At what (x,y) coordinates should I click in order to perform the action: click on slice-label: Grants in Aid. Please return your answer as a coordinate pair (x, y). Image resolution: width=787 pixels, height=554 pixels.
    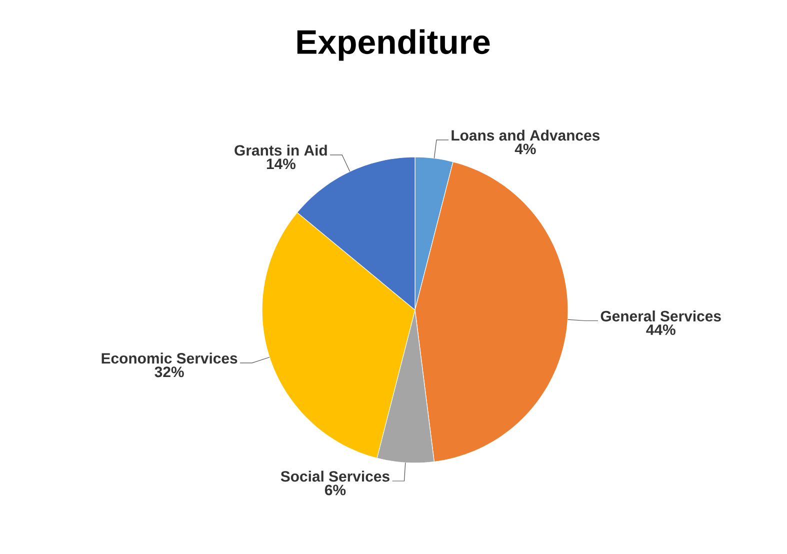
    Looking at the image, I should click on (280, 150).